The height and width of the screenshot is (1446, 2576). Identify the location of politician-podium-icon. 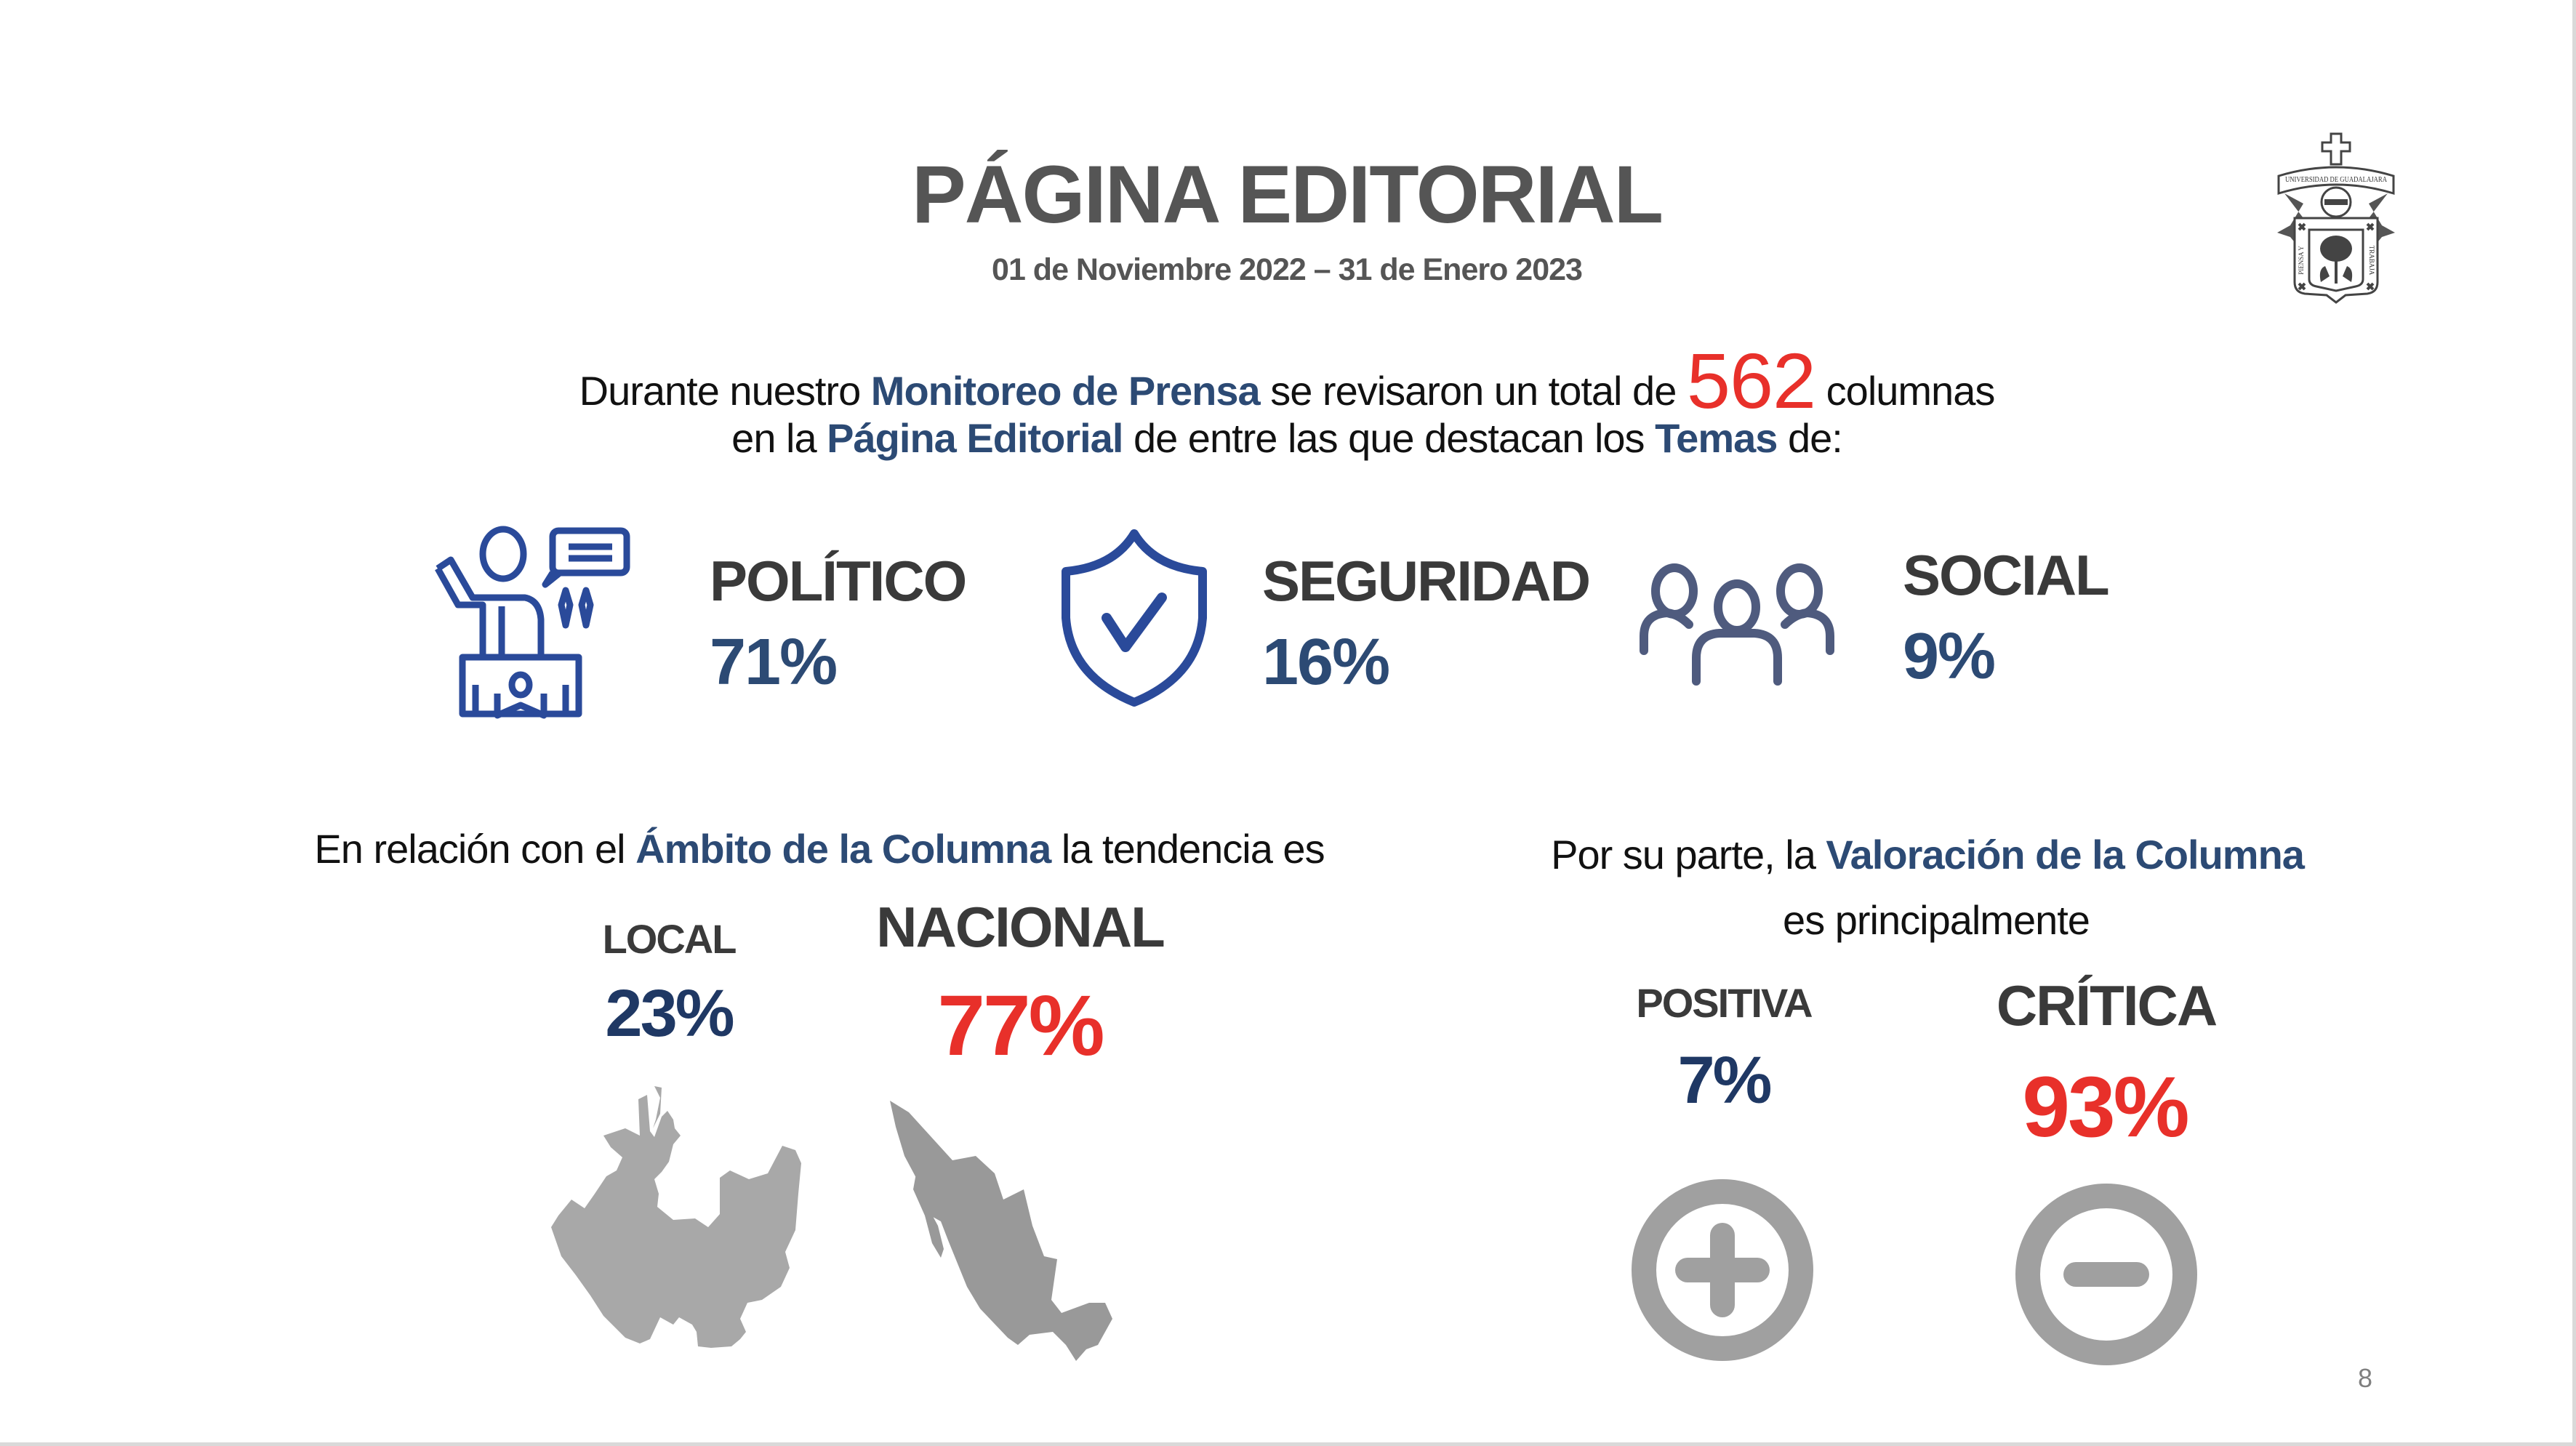
(532, 622).